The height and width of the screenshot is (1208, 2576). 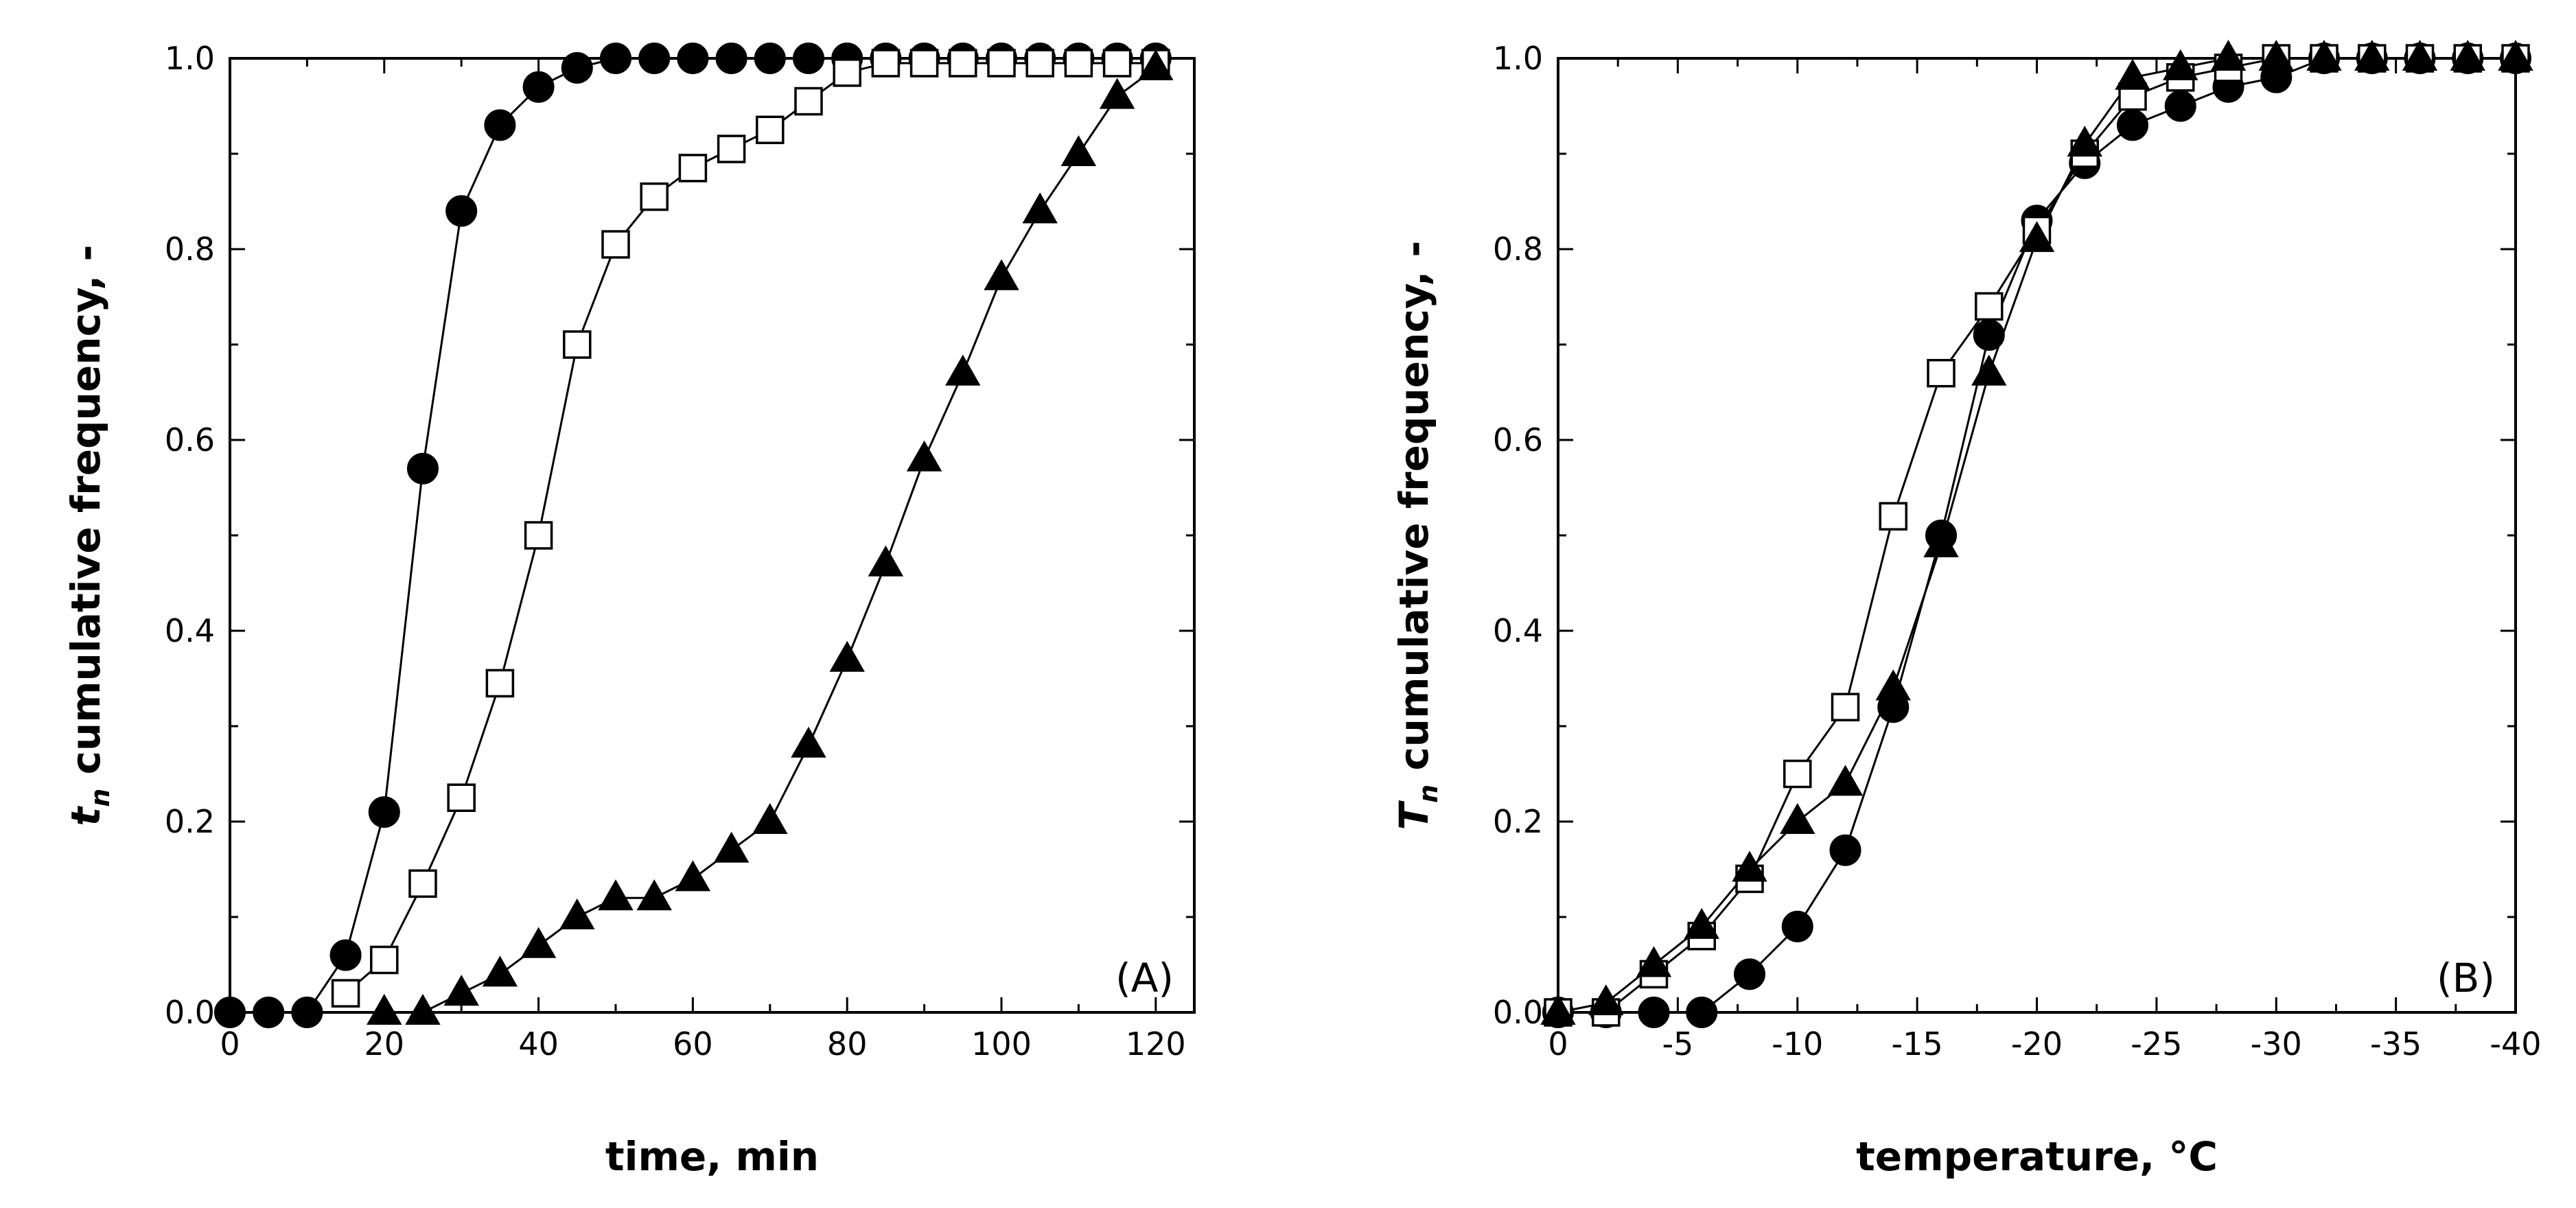 What do you see at coordinates (2466, 978) in the screenshot?
I see `panel-label: (B)` at bounding box center [2466, 978].